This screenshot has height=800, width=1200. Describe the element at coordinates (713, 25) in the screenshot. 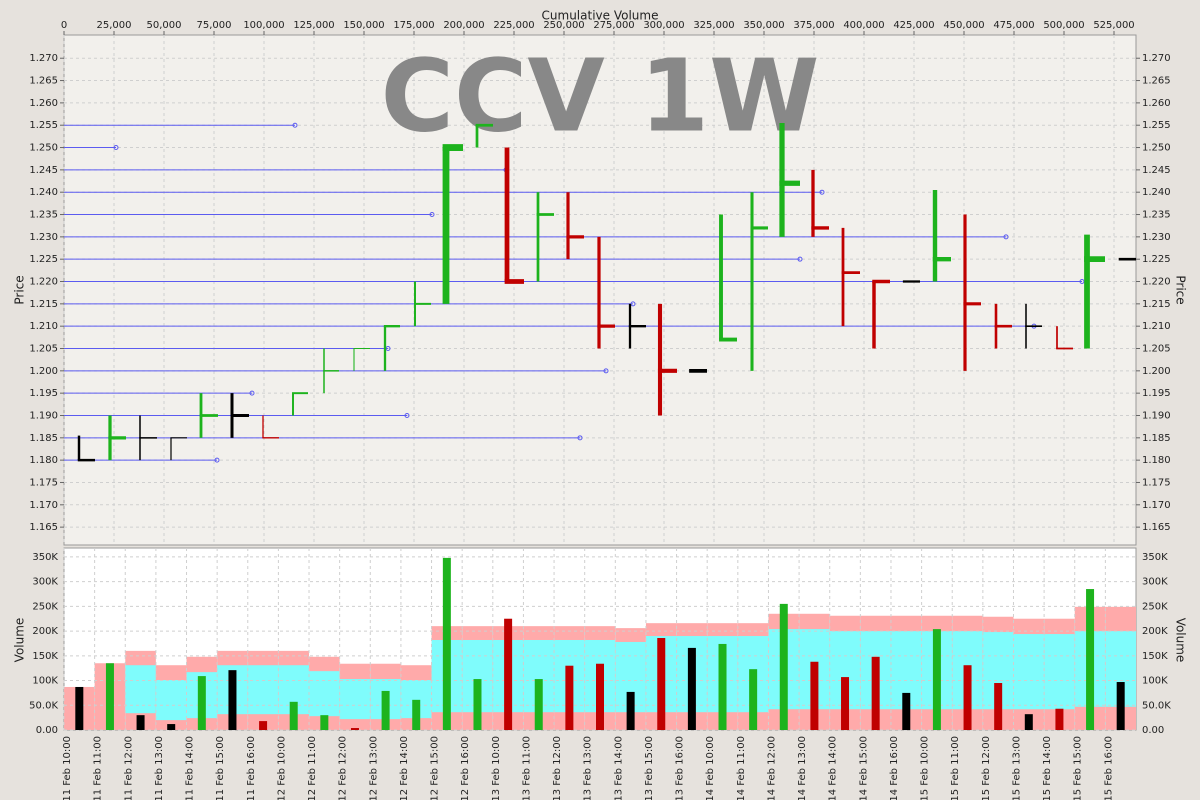

I see `x-tick-label: 325,000` at that location.